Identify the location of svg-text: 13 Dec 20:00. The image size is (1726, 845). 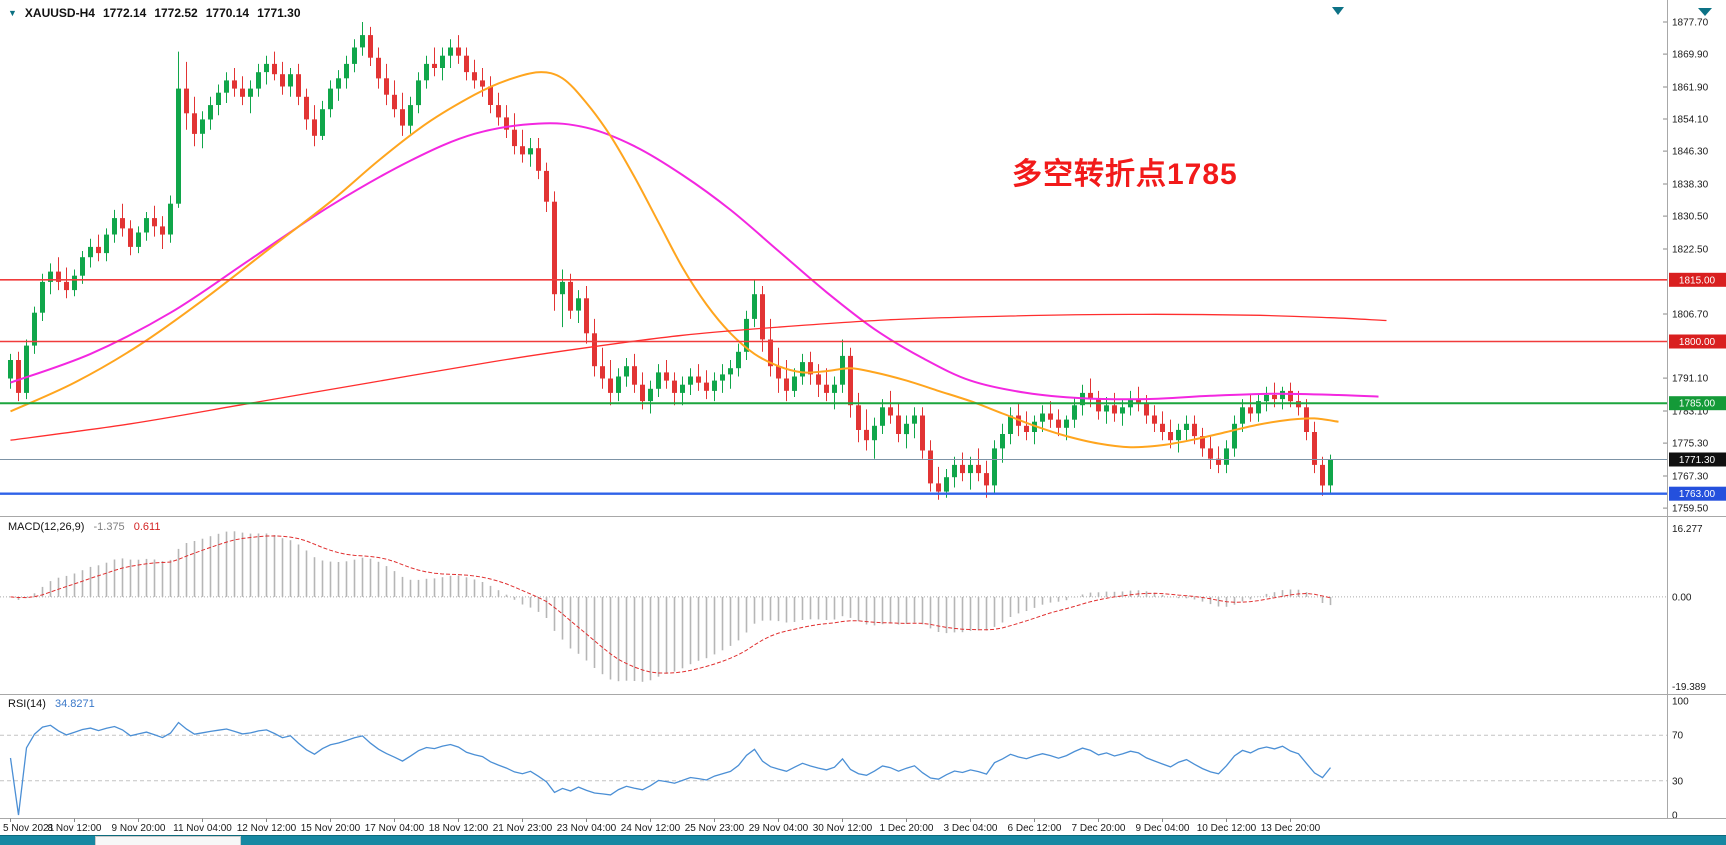
(1291, 828).